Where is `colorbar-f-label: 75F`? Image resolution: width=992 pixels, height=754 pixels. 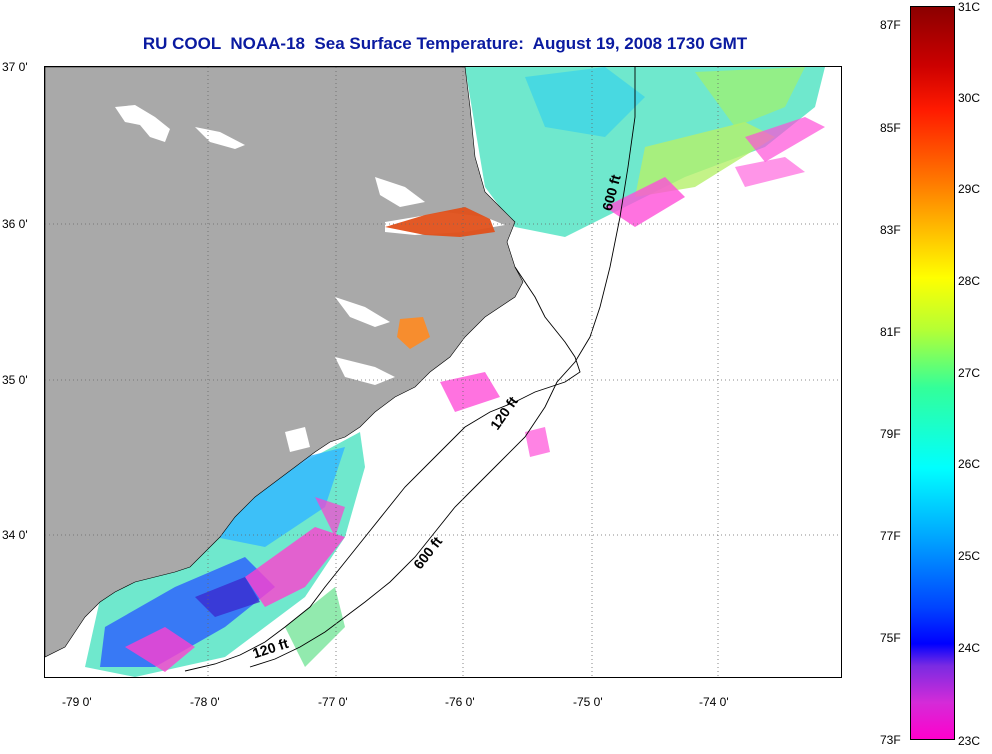 colorbar-f-label: 75F is located at coordinates (890, 638).